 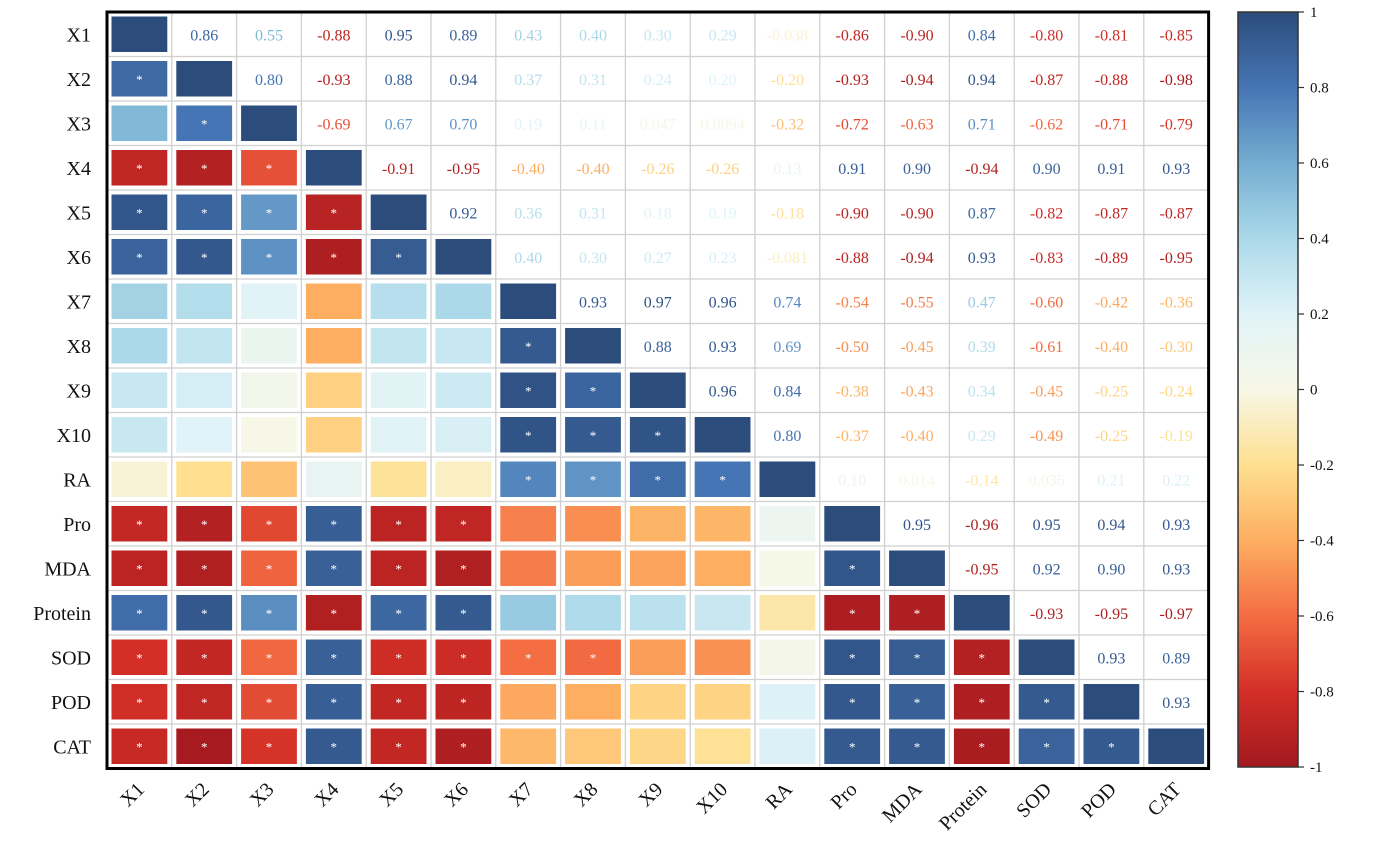 I want to click on correlation-value-label: -0.62, so click(x=1046, y=124).